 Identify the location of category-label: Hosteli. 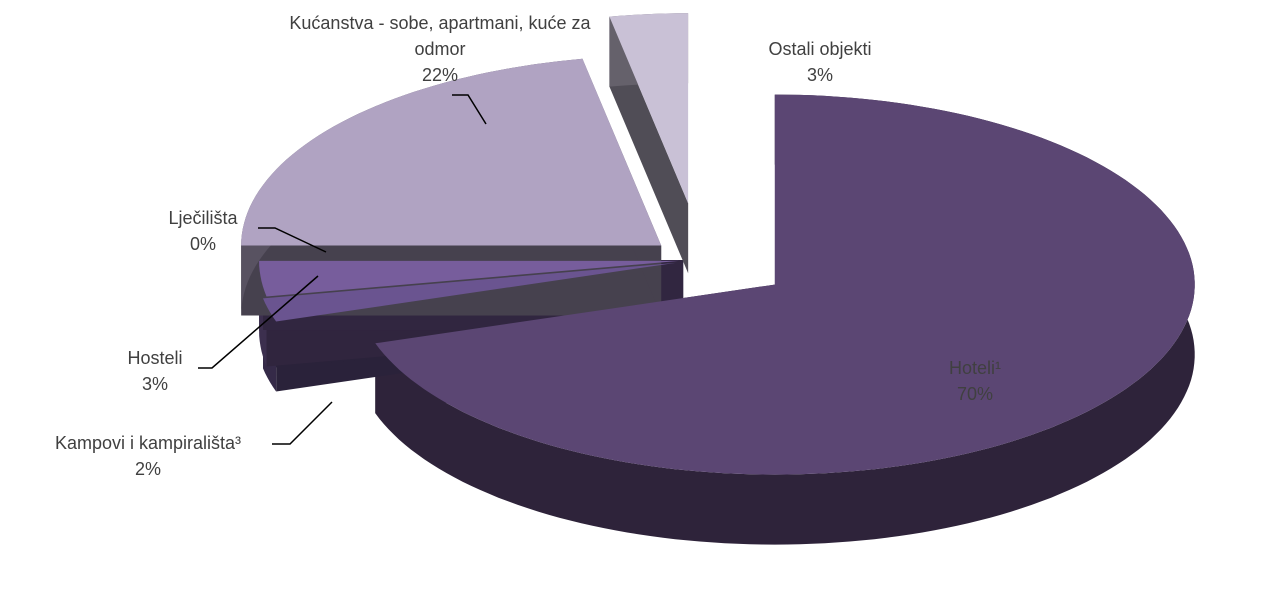
(155, 358).